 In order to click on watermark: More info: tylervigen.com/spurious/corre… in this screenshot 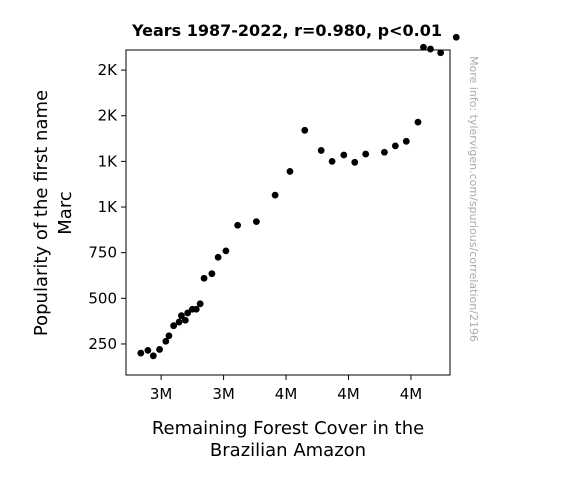, I will do `click(473, 199)`.